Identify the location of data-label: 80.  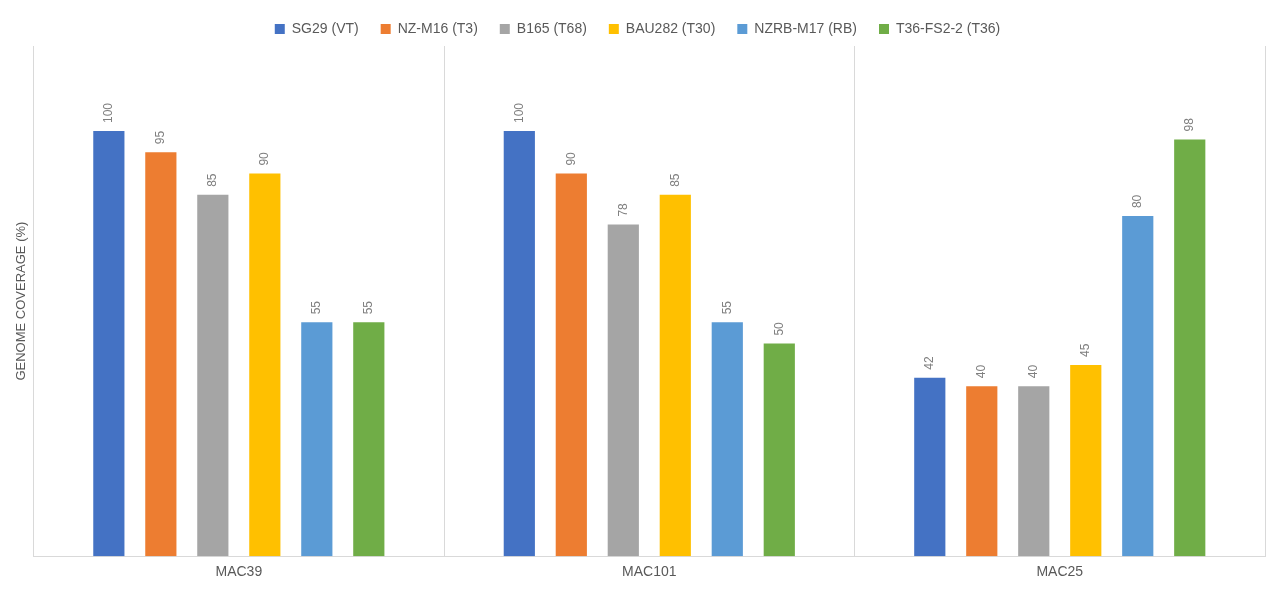
(1137, 201).